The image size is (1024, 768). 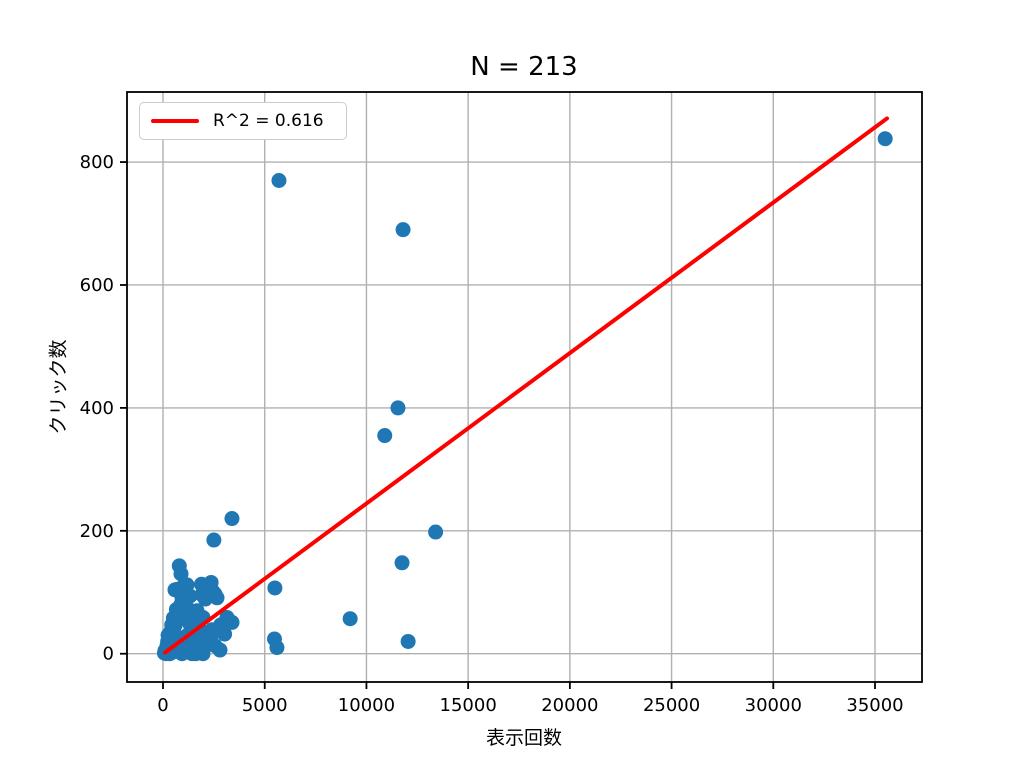 I want to click on x-tick-label: 0, so click(x=162, y=705).